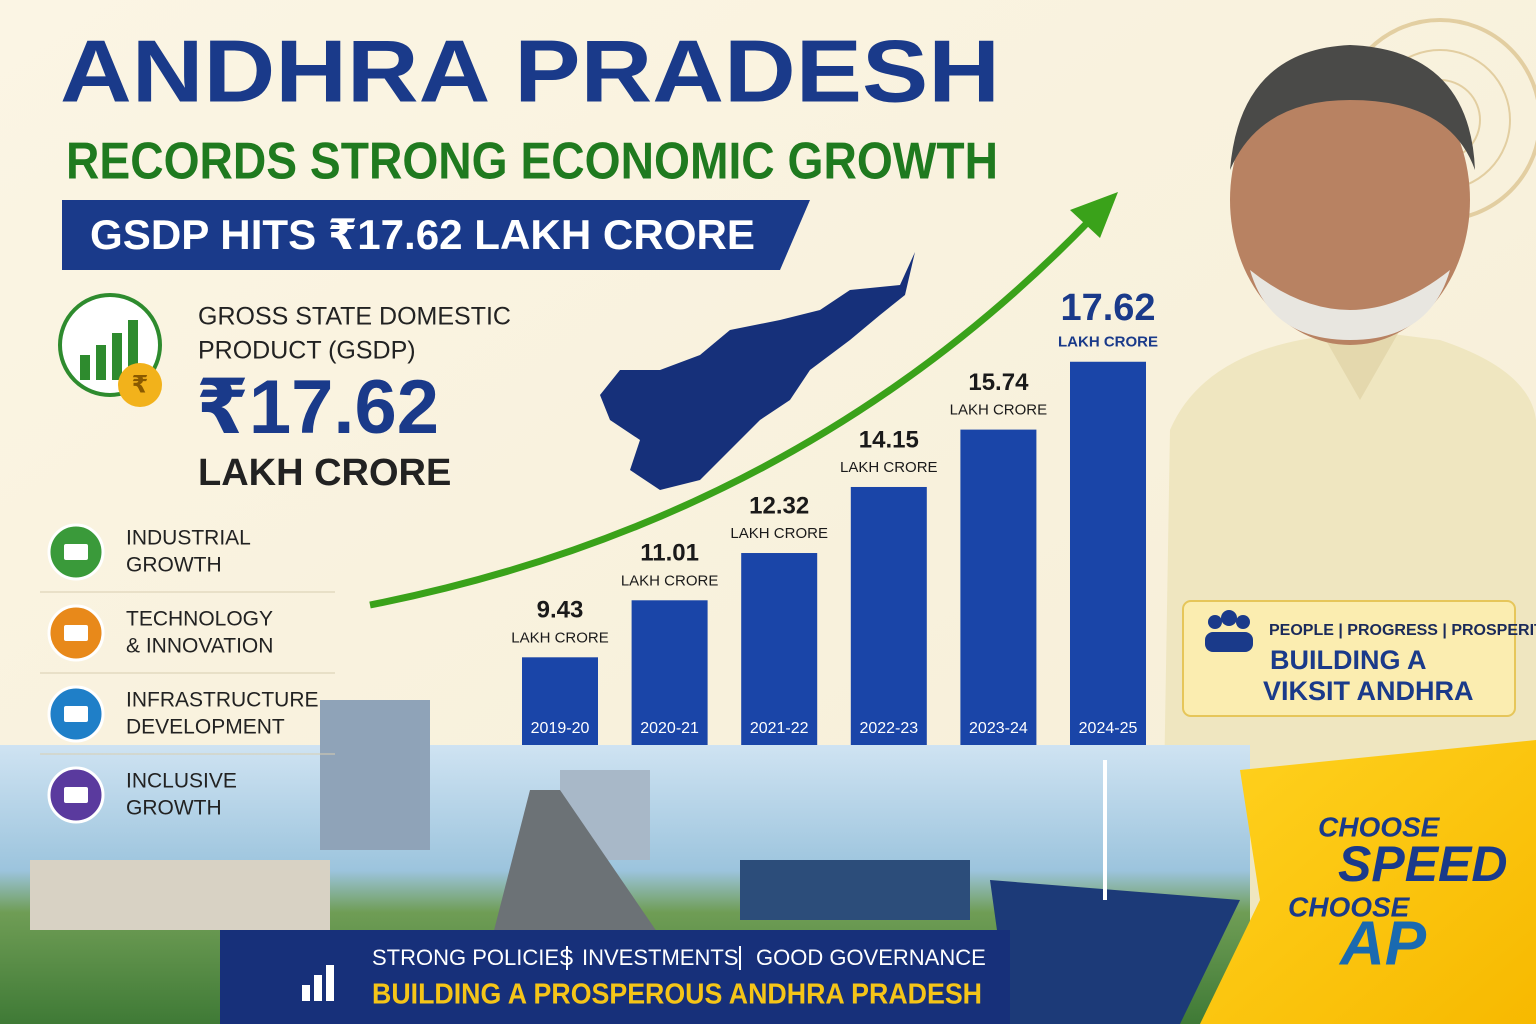  I want to click on people-icon, so click(1229, 631).